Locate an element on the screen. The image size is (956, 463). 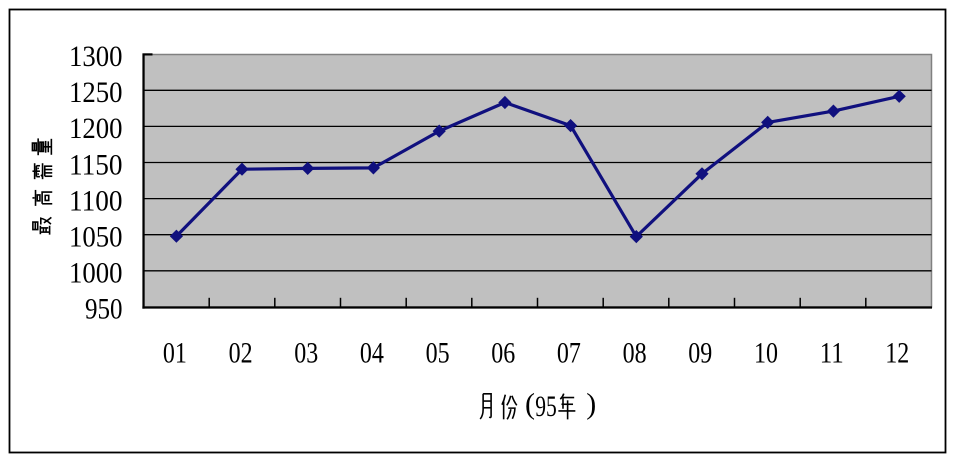
svg-text: 01 is located at coordinates (175, 353).